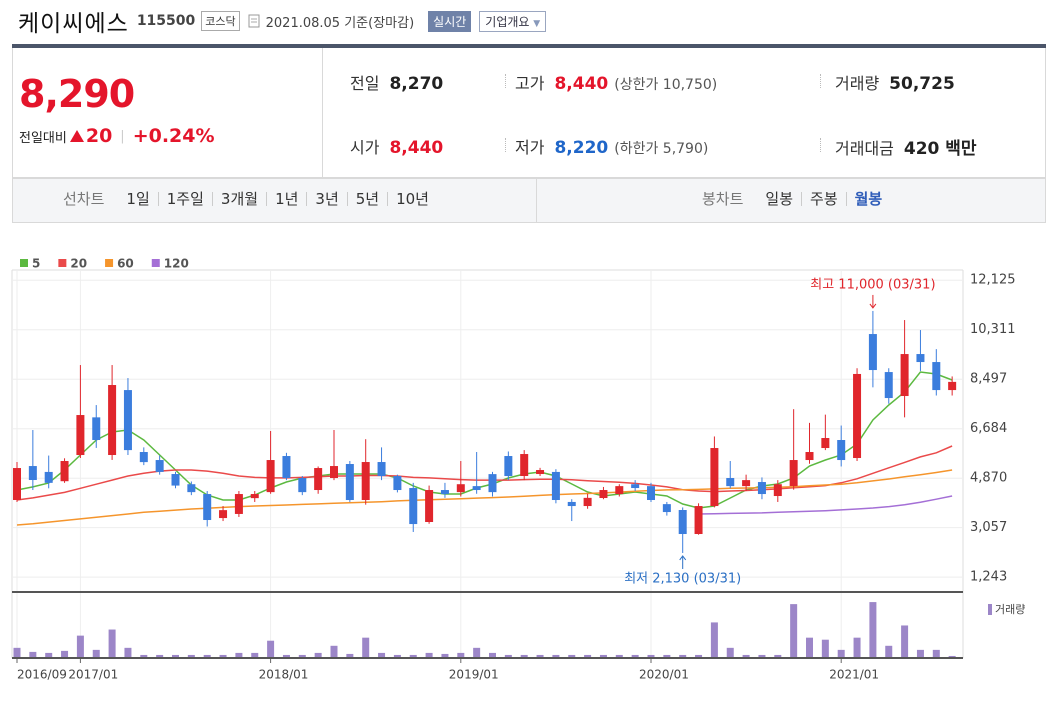  I want to click on label: 시가, so click(365, 147).